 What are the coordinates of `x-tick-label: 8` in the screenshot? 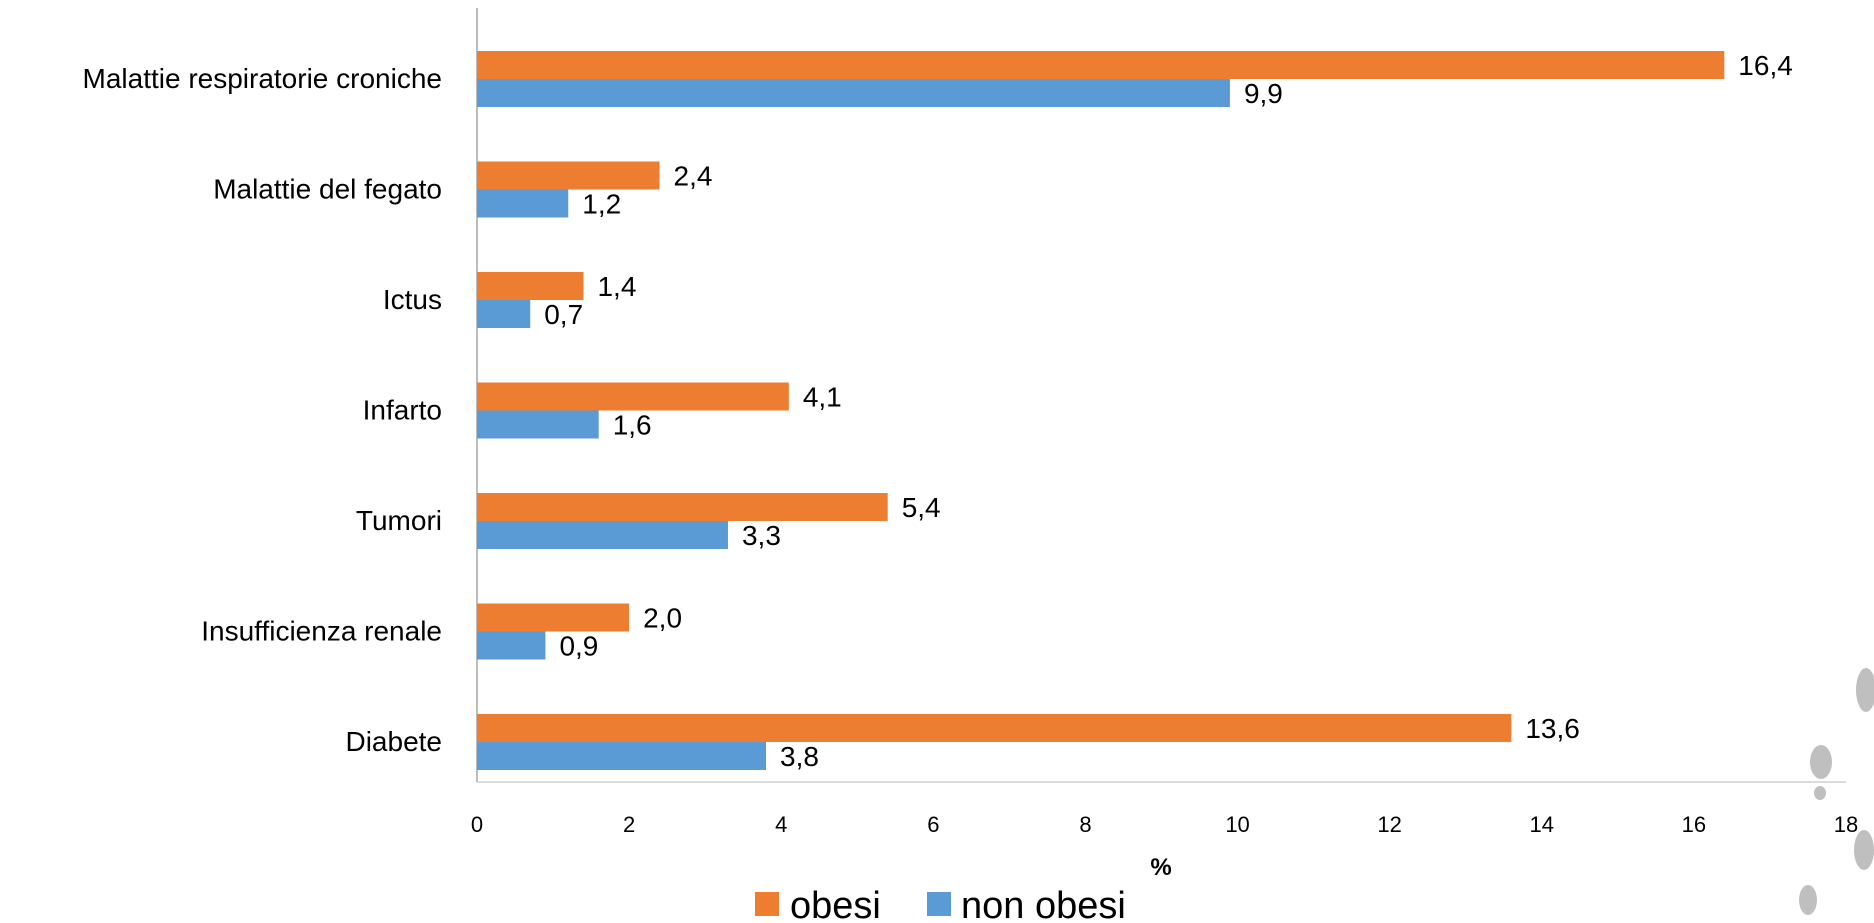 It's located at (1085, 824).